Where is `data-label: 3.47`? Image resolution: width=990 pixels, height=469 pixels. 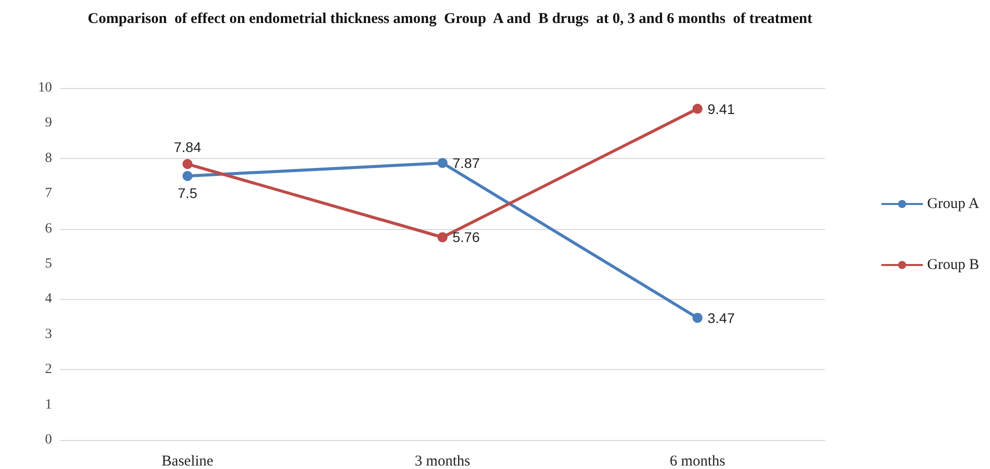
data-label: 3.47 is located at coordinates (721, 318).